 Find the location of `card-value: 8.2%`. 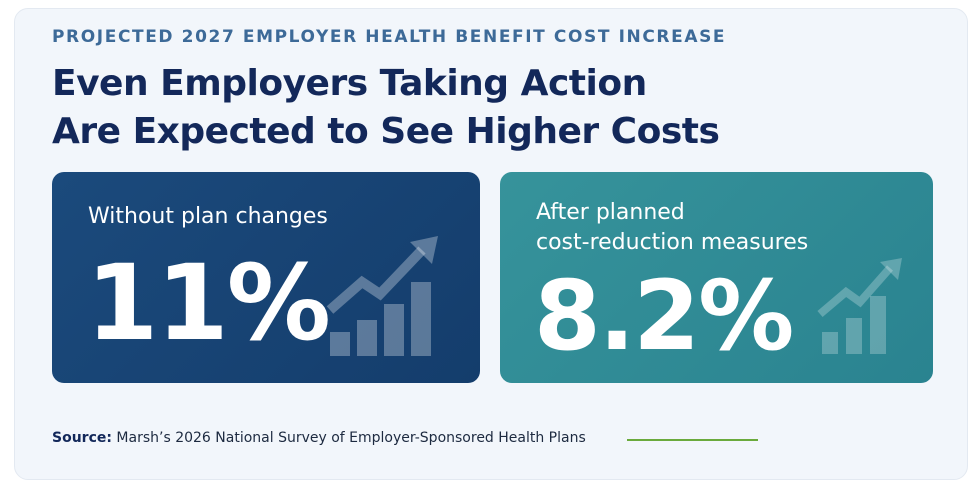

card-value: 8.2% is located at coordinates (664, 316).